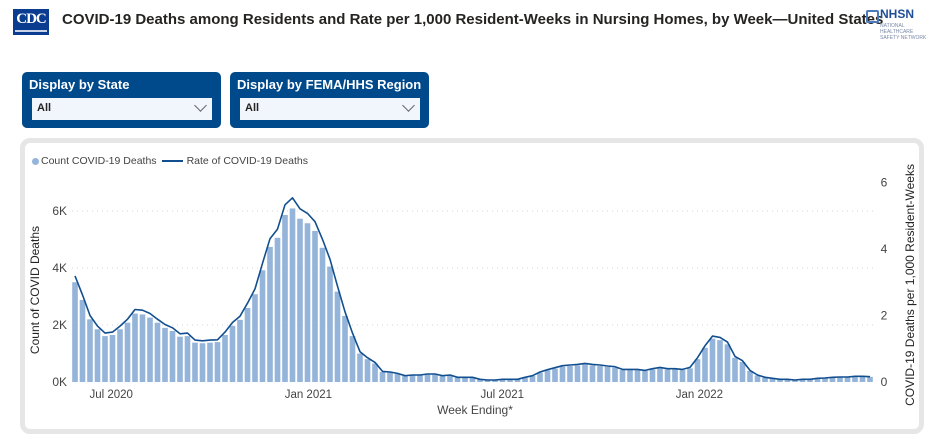 This screenshot has height=434, width=936. What do you see at coordinates (903, 32) in the screenshot?
I see `nhsn-logo-subtext: NATIONAL HEALTHCARE SAFETY NETWORK` at bounding box center [903, 32].